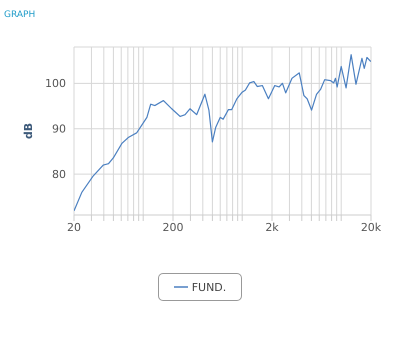 The image size is (406, 343). What do you see at coordinates (55, 83) in the screenshot?
I see `y-tick-label: 100` at bounding box center [55, 83].